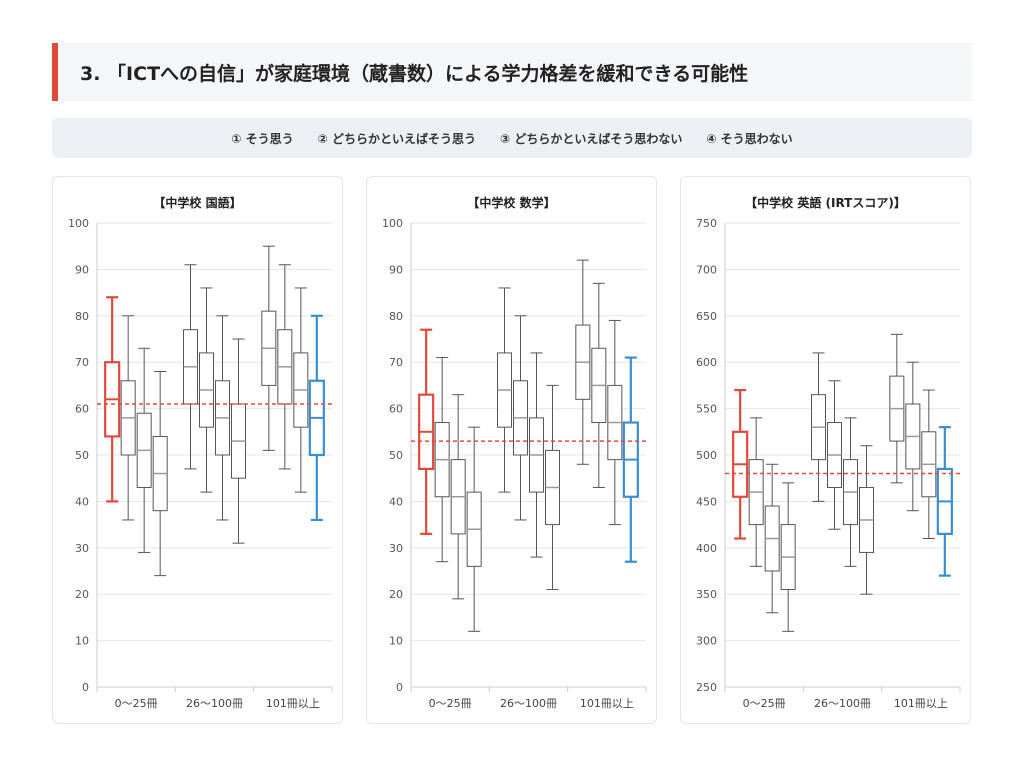 The height and width of the screenshot is (768, 1024). I want to click on legend-item-1: ① そう思う, so click(262, 138).